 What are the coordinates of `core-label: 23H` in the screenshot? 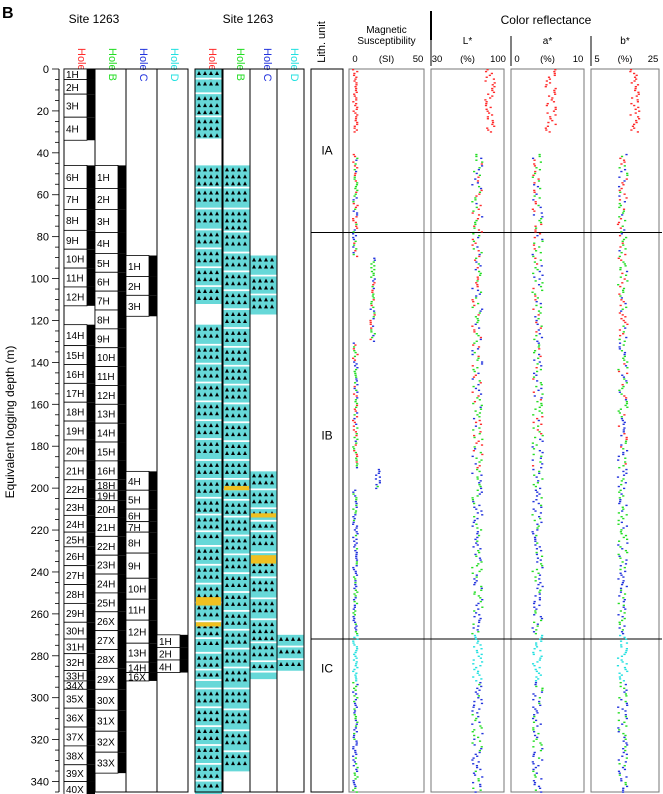 It's located at (106, 566).